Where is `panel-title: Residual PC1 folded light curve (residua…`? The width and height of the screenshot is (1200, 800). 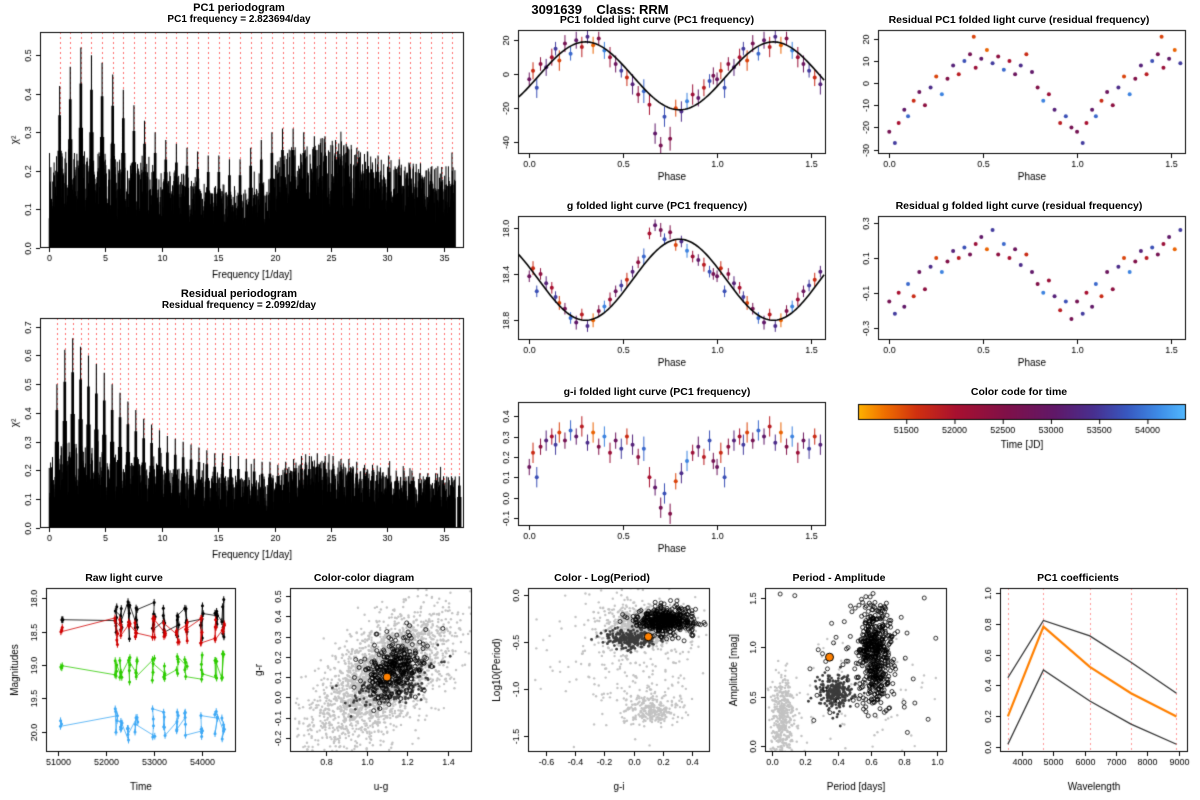 panel-title: Residual PC1 folded light curve (residua… is located at coordinates (1019, 20).